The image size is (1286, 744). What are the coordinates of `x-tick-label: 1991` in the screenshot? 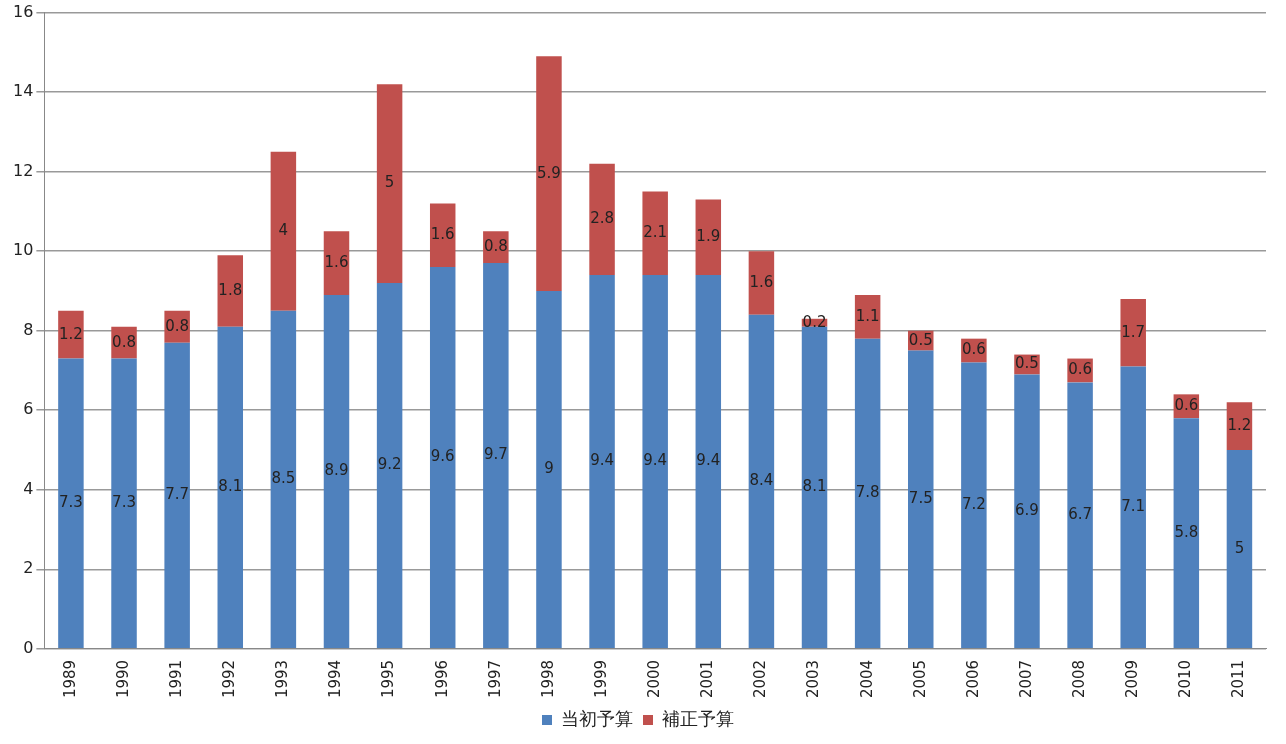 It's located at (176, 679).